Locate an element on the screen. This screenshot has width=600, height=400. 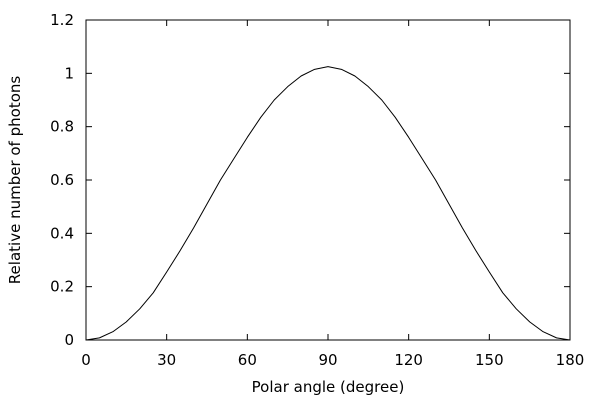
y-tick-label: 0.2 is located at coordinates (62, 287).